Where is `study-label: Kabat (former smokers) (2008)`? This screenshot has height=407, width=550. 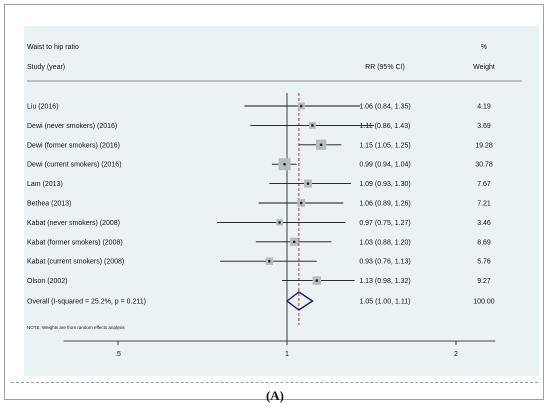
study-label: Kabat (former smokers) (2008) is located at coordinates (75, 242).